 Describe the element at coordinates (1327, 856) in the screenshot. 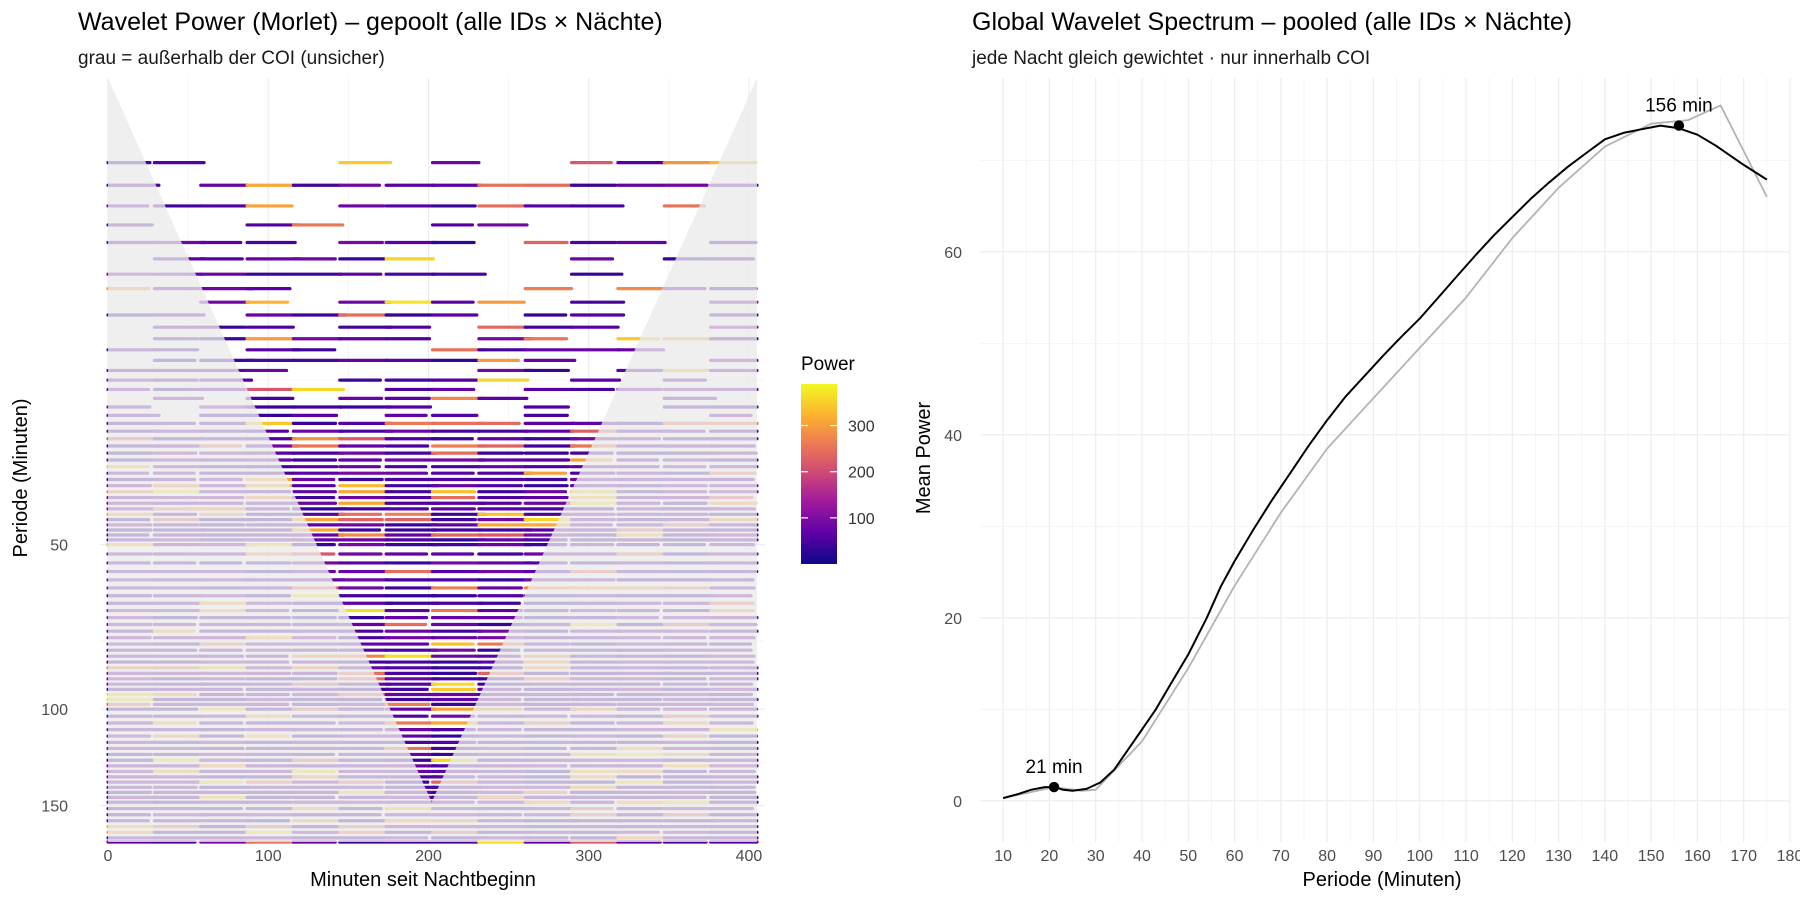

I see `right-xtick-label: 80` at that location.